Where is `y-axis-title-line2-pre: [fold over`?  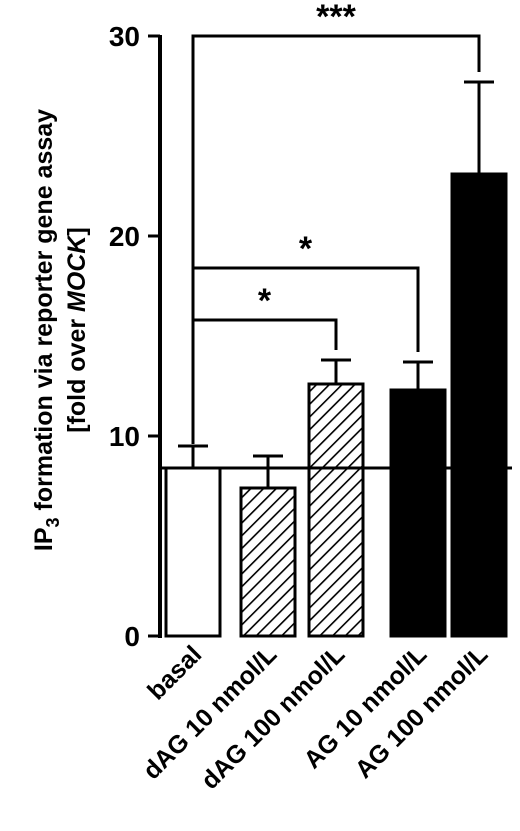
y-axis-title-line2-pre: [fold over is located at coordinates (77, 372).